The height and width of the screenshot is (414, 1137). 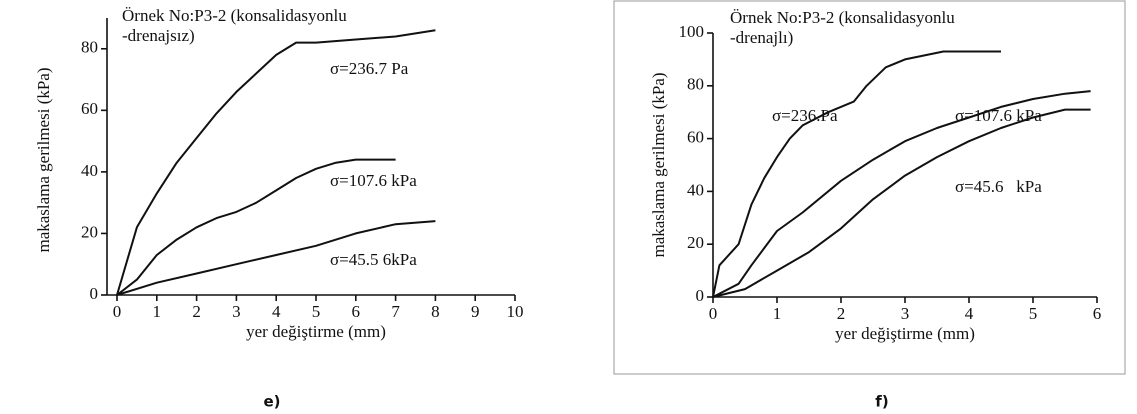 What do you see at coordinates (373, 259) in the screenshot?
I see `series-label: σ=45.5 6kPa` at bounding box center [373, 259].